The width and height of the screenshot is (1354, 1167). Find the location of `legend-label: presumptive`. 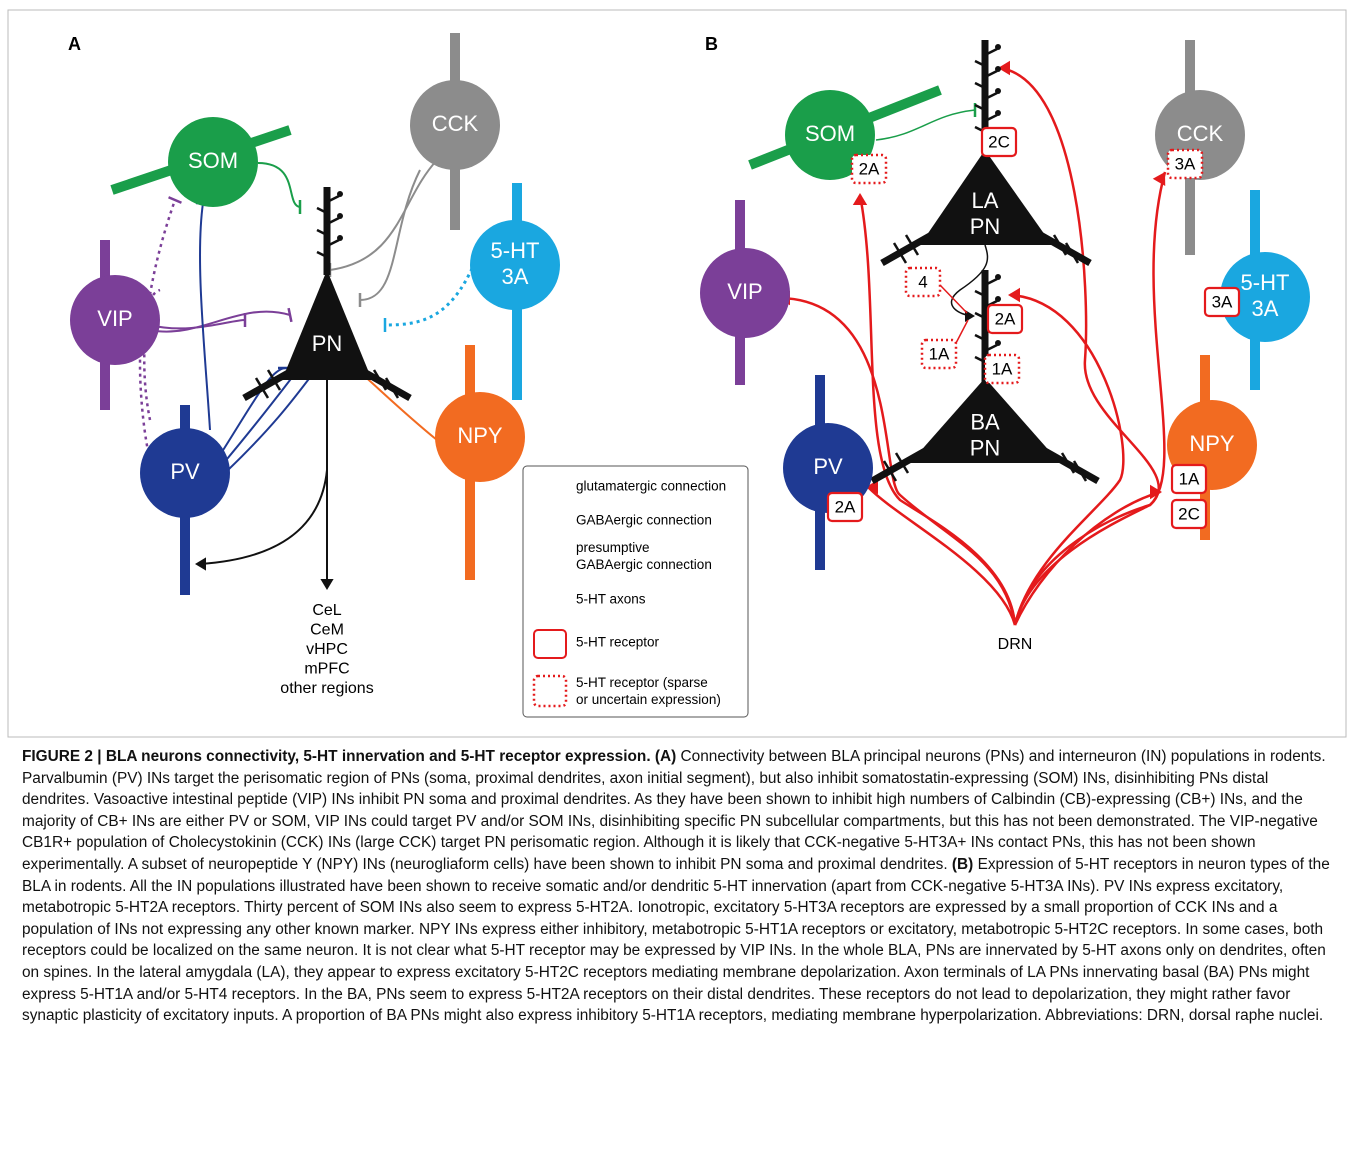

legend-label: presumptive is located at coordinates (613, 547).